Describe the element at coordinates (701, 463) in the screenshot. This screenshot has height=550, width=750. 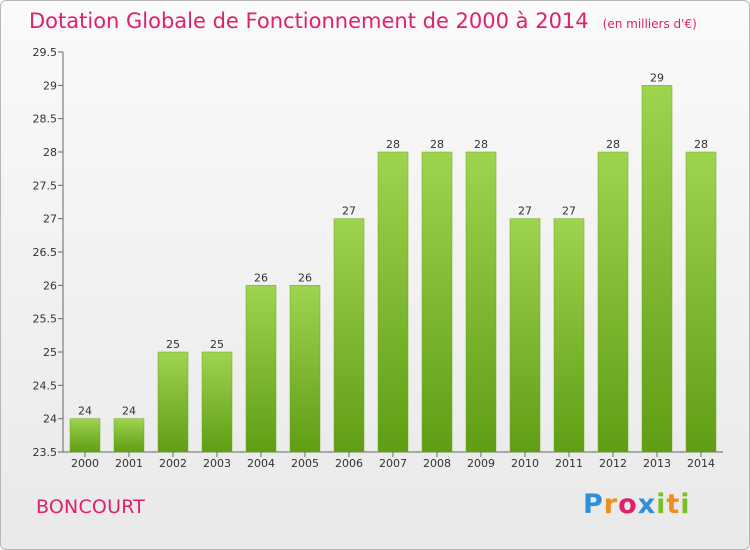
I see `x-tick-label: 2014` at that location.